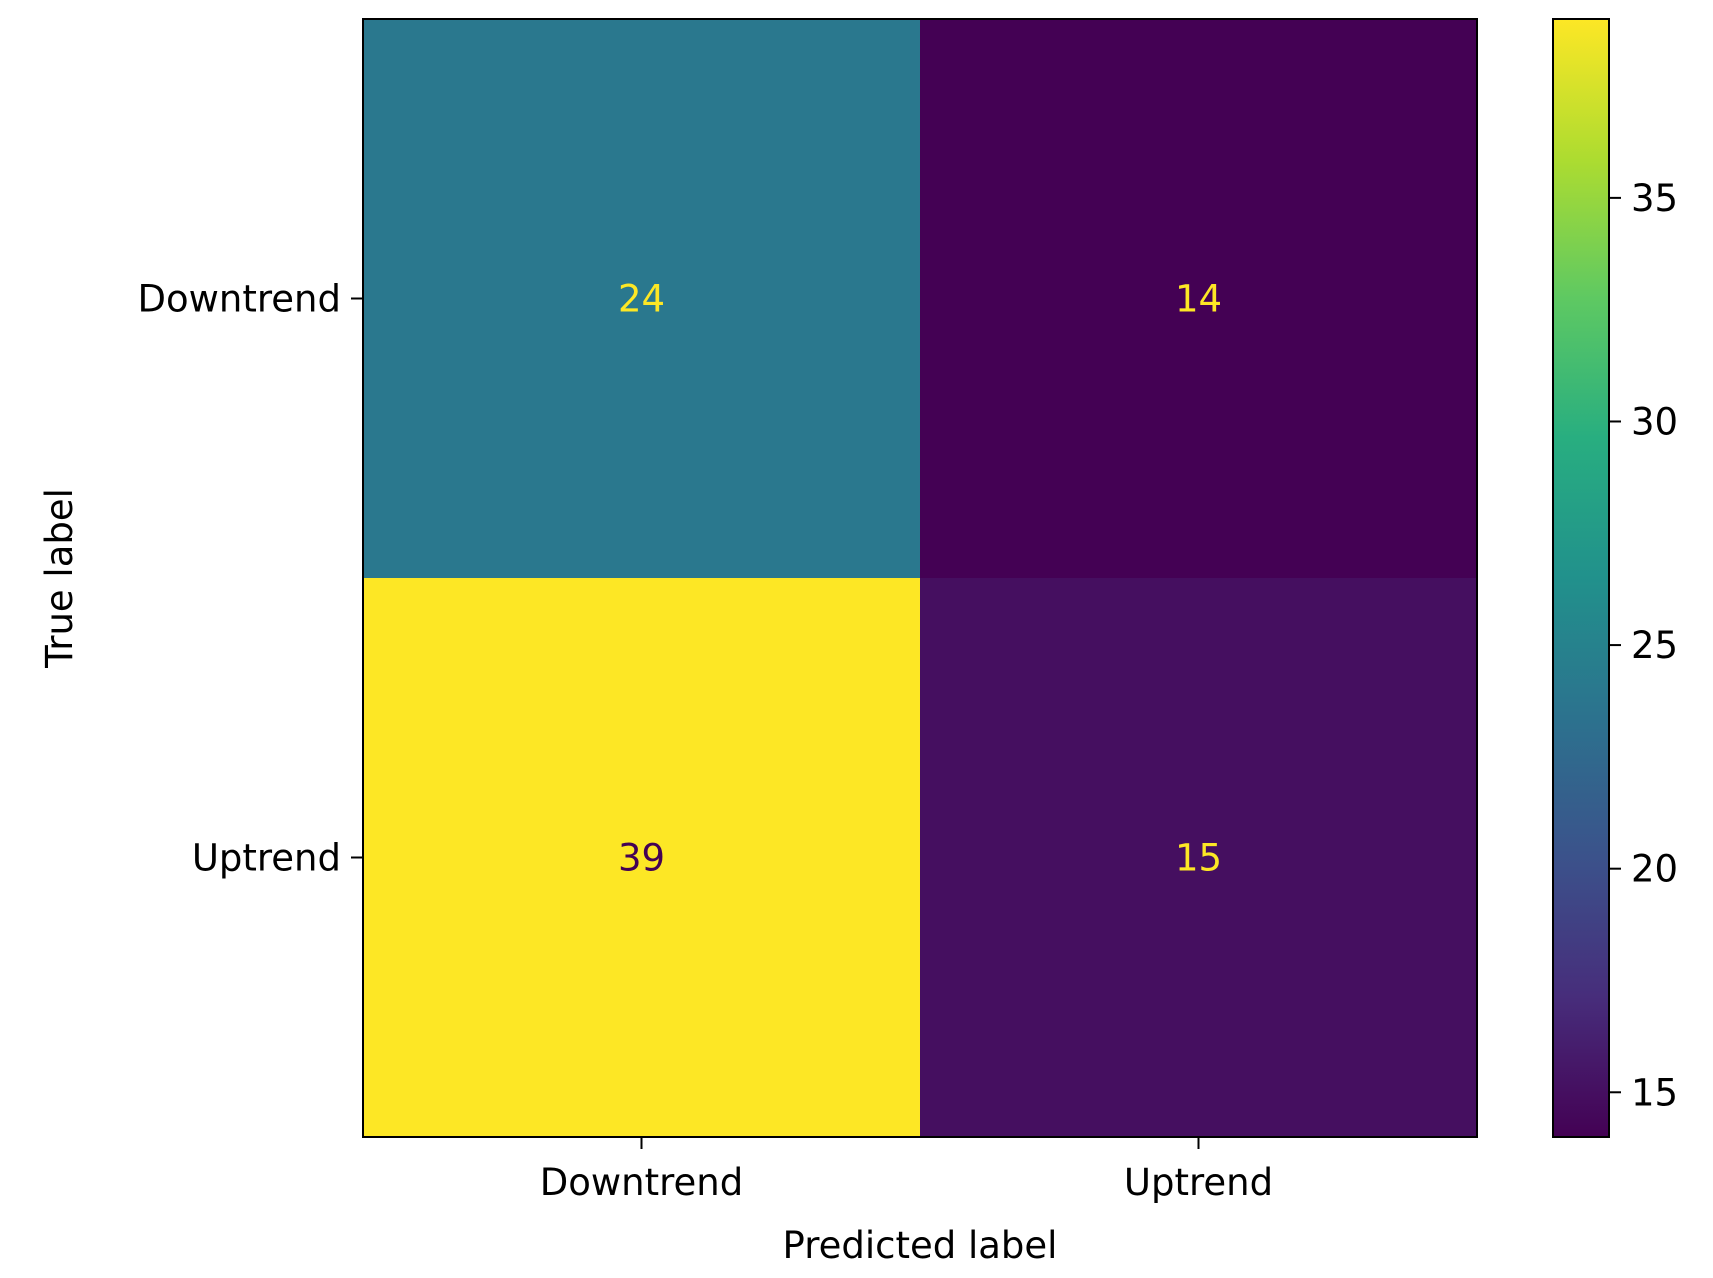 The image size is (1713, 1278). I want to click on cell-value-label: 15, so click(1198, 858).